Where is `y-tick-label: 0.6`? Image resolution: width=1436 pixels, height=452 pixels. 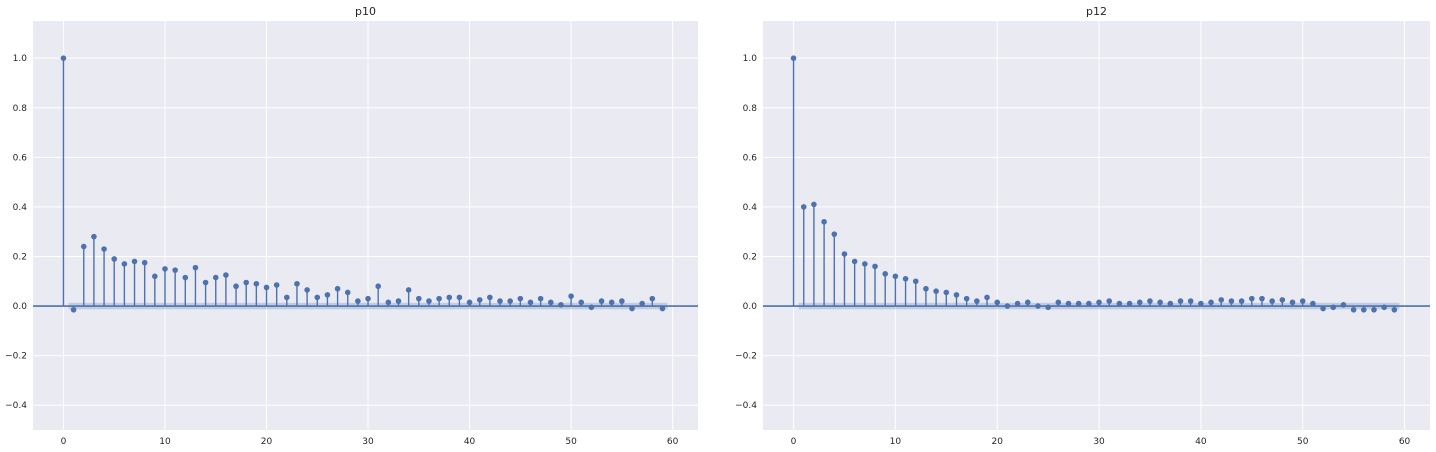 y-tick-label: 0.6 is located at coordinates (20, 158).